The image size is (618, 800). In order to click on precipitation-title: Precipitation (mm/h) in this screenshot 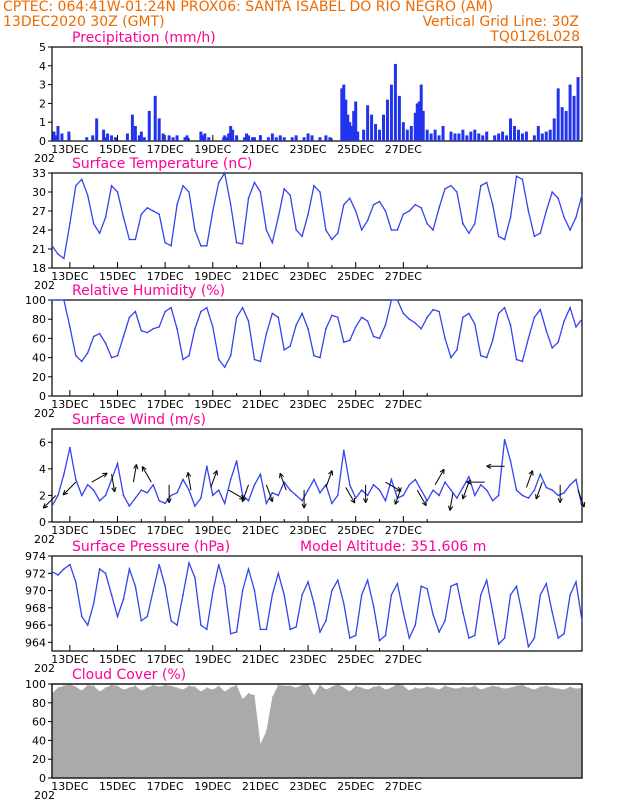, I will do `click(144, 38)`.